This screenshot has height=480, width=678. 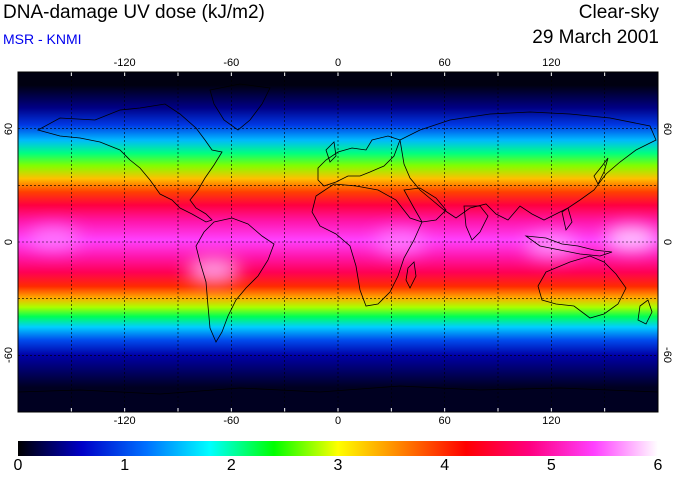 What do you see at coordinates (476, 223) in the screenshot?
I see `india-coast` at bounding box center [476, 223].